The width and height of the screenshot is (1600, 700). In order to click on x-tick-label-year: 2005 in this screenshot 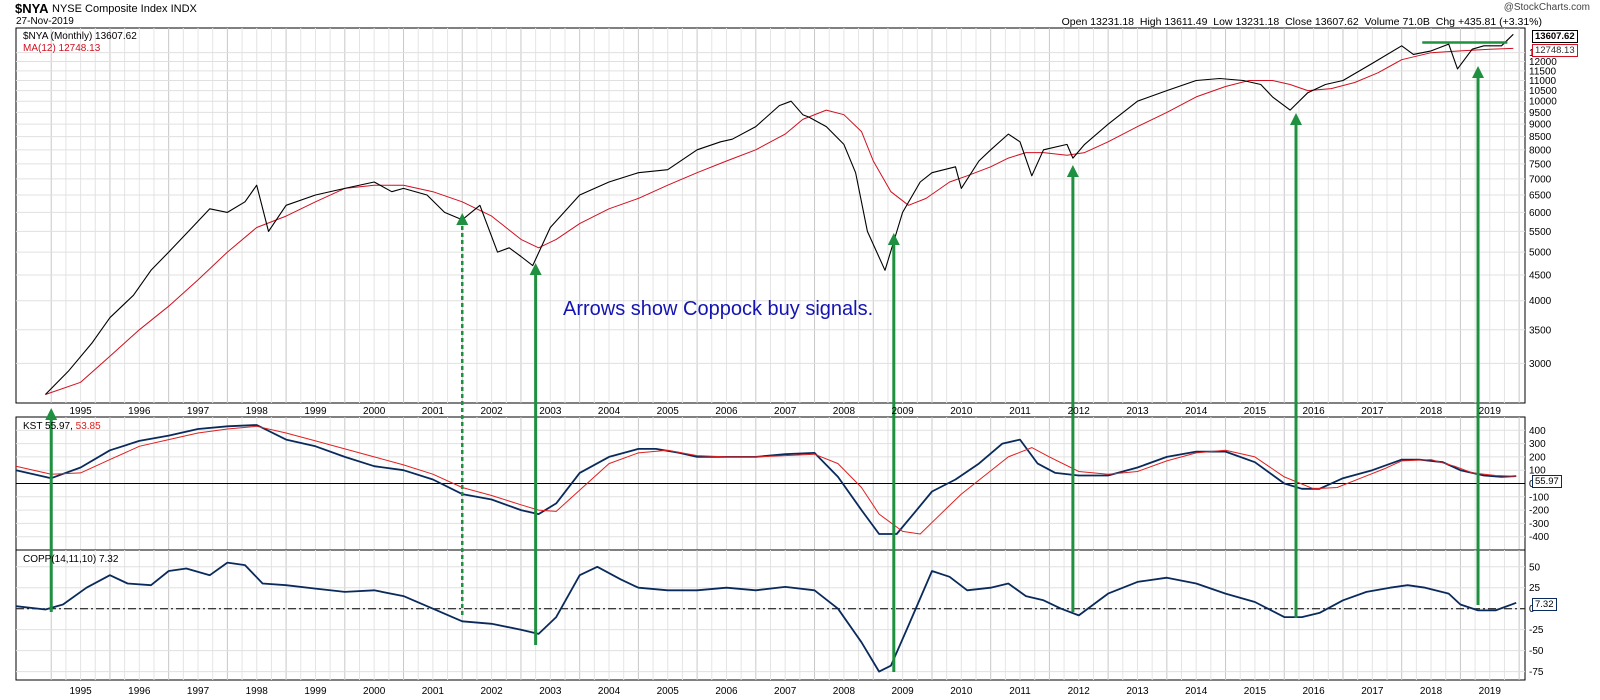, I will do `click(668, 411)`.